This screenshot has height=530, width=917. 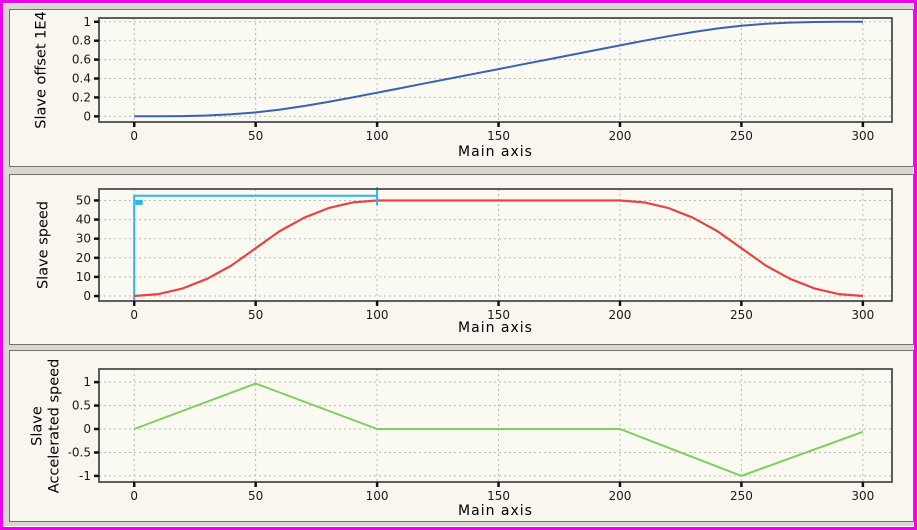 What do you see at coordinates (83, 239) in the screenshot?
I see `y-tick-label: 30` at bounding box center [83, 239].